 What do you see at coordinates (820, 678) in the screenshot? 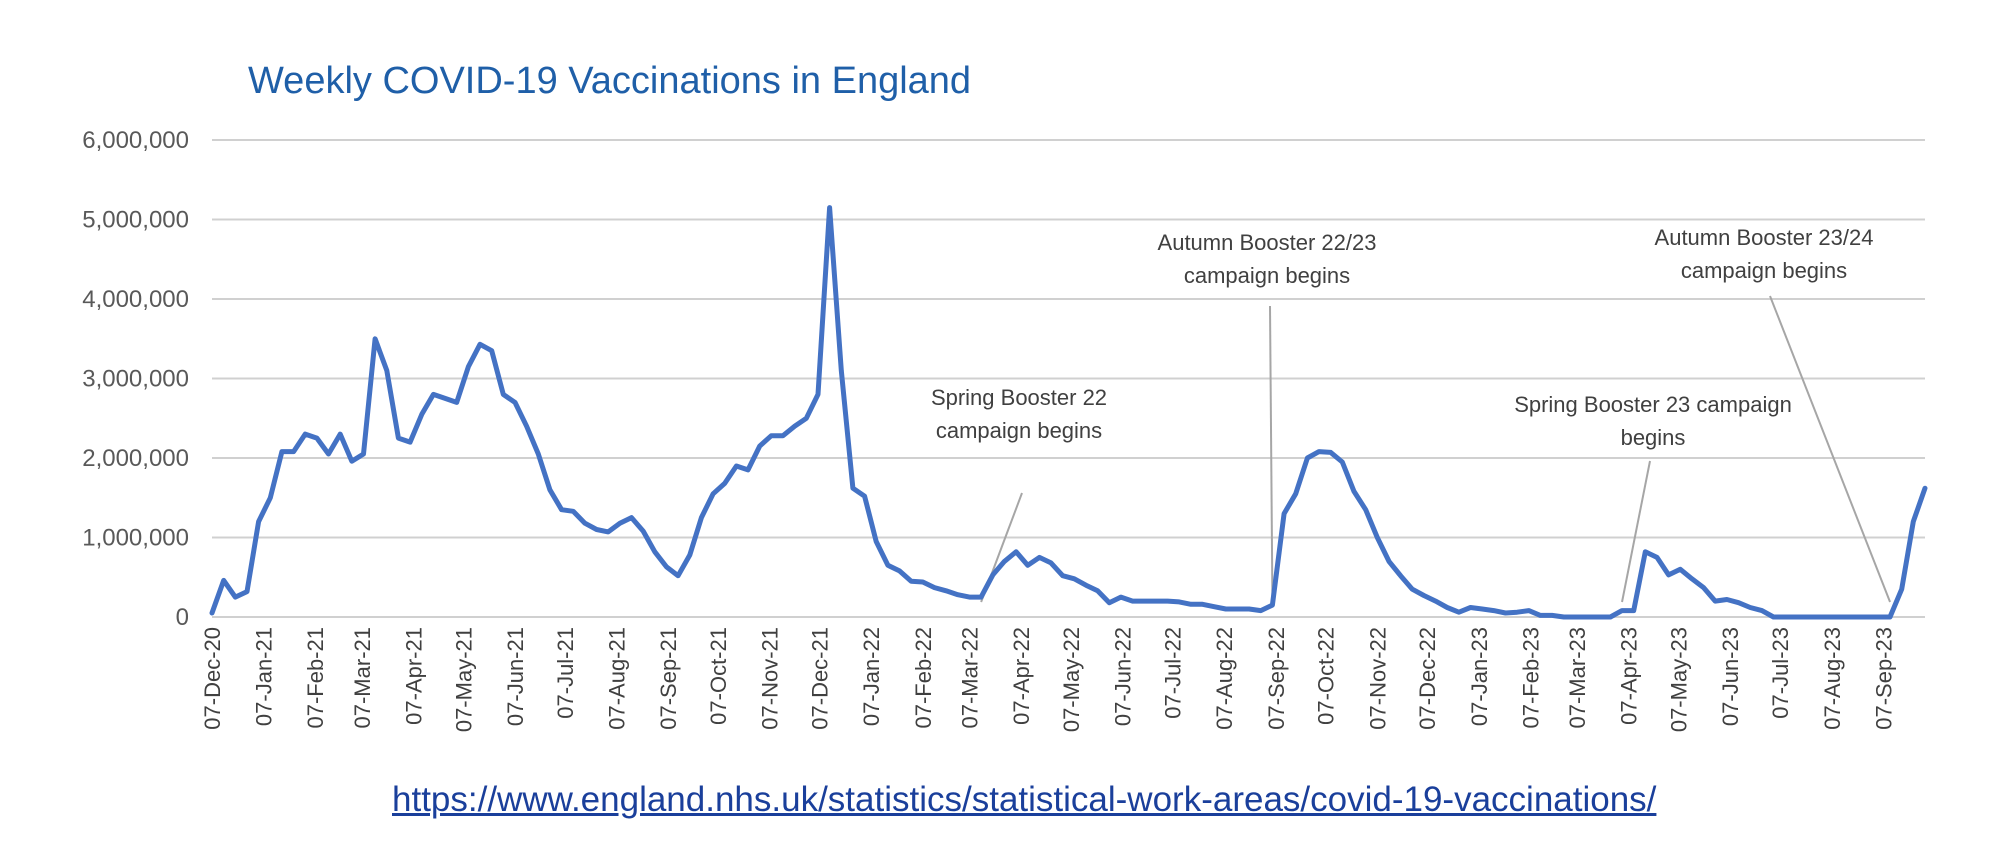
I see `x-tick-label: 07-Dec-21` at bounding box center [820, 678].